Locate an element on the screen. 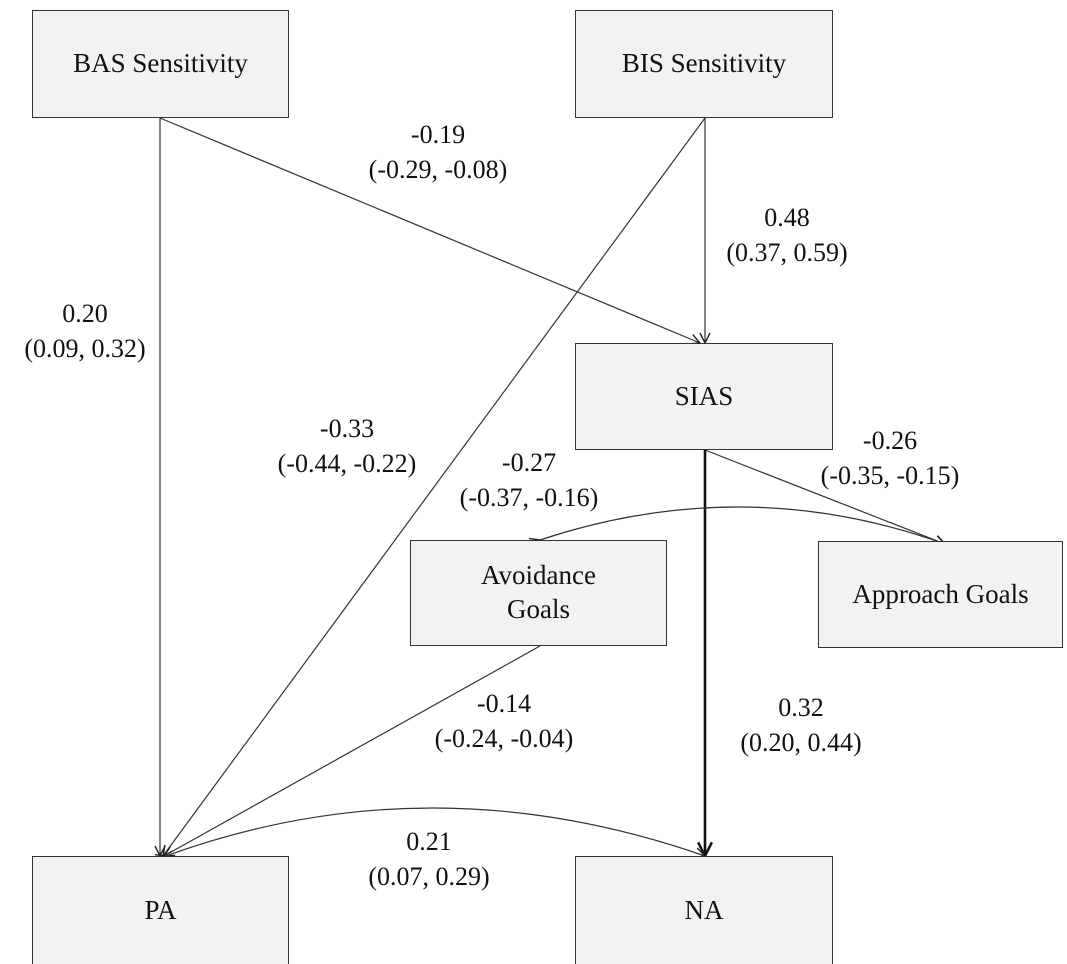 Image resolution: width=1067 pixels, height=964 pixels. node-approach-goals: Approach Goals is located at coordinates (940, 594).